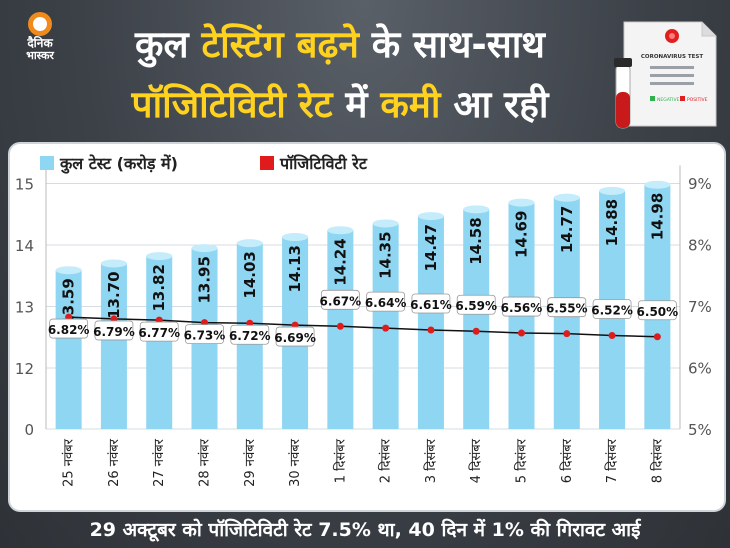 The image size is (730, 548). I want to click on right-axis-tick-label: 8%, so click(700, 246).